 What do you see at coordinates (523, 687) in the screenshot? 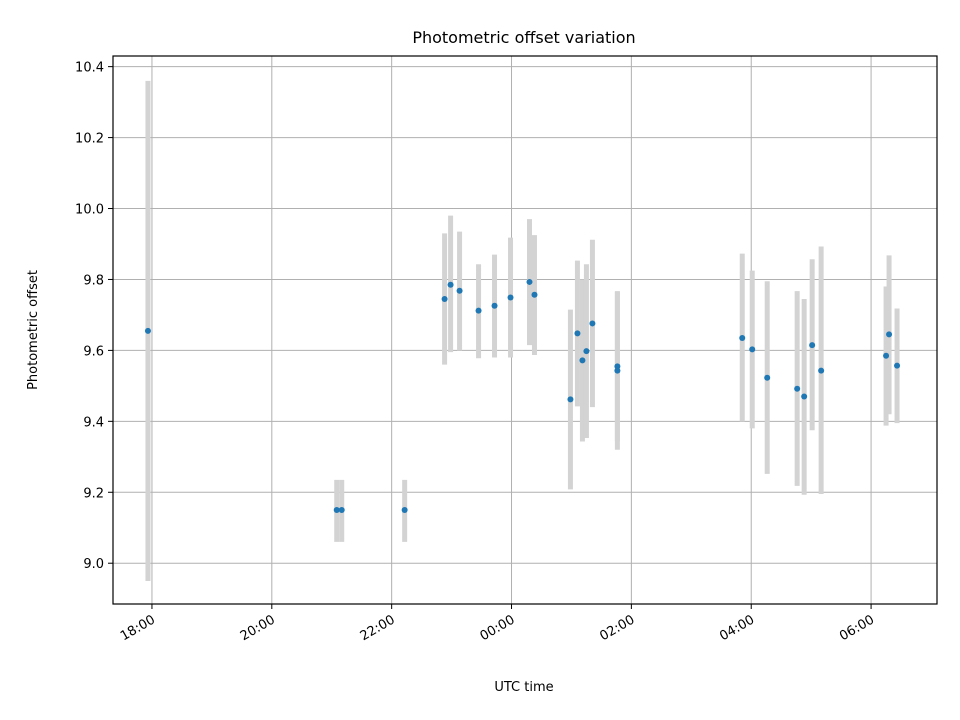
I see `x-axis-label: UTC time` at bounding box center [523, 687].